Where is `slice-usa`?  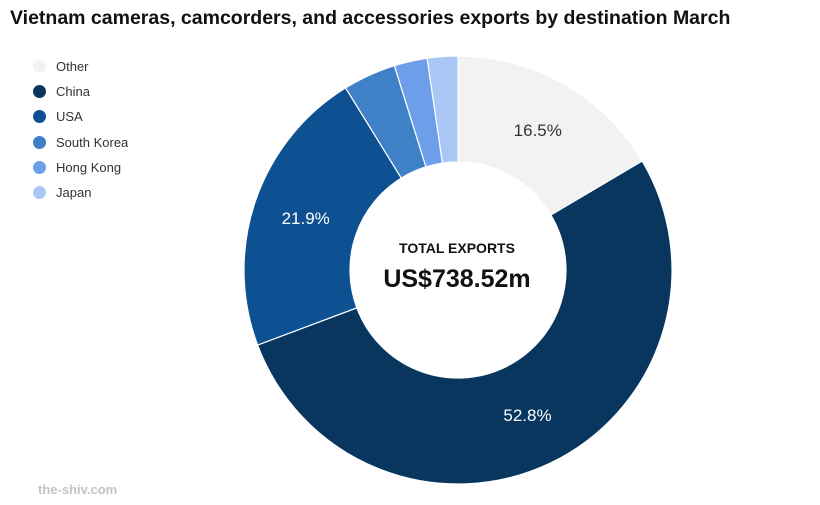 slice-usa is located at coordinates (323, 216).